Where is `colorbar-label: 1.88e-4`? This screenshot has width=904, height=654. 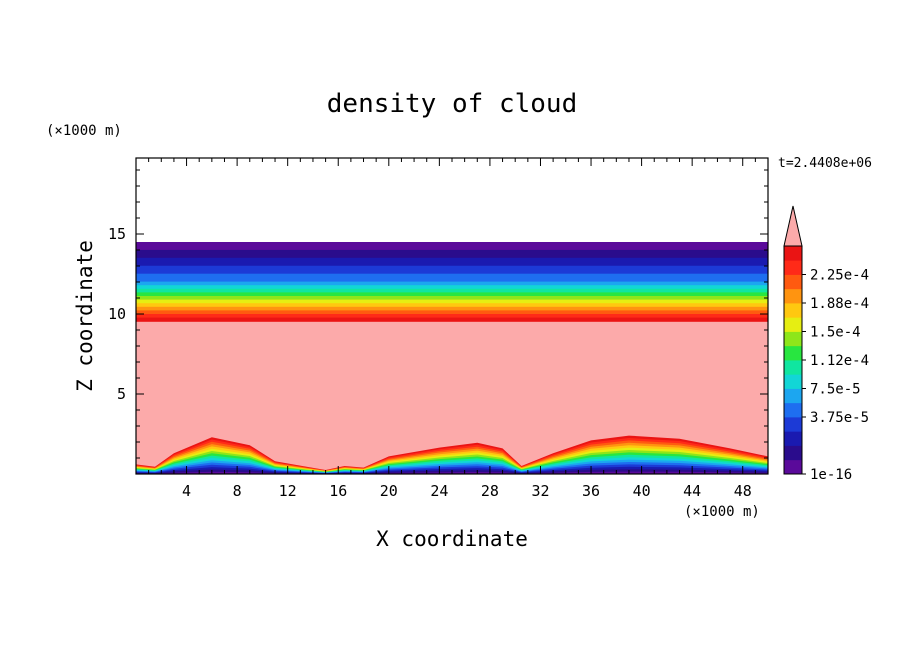
colorbar-label: 1.88e-4 is located at coordinates (839, 304).